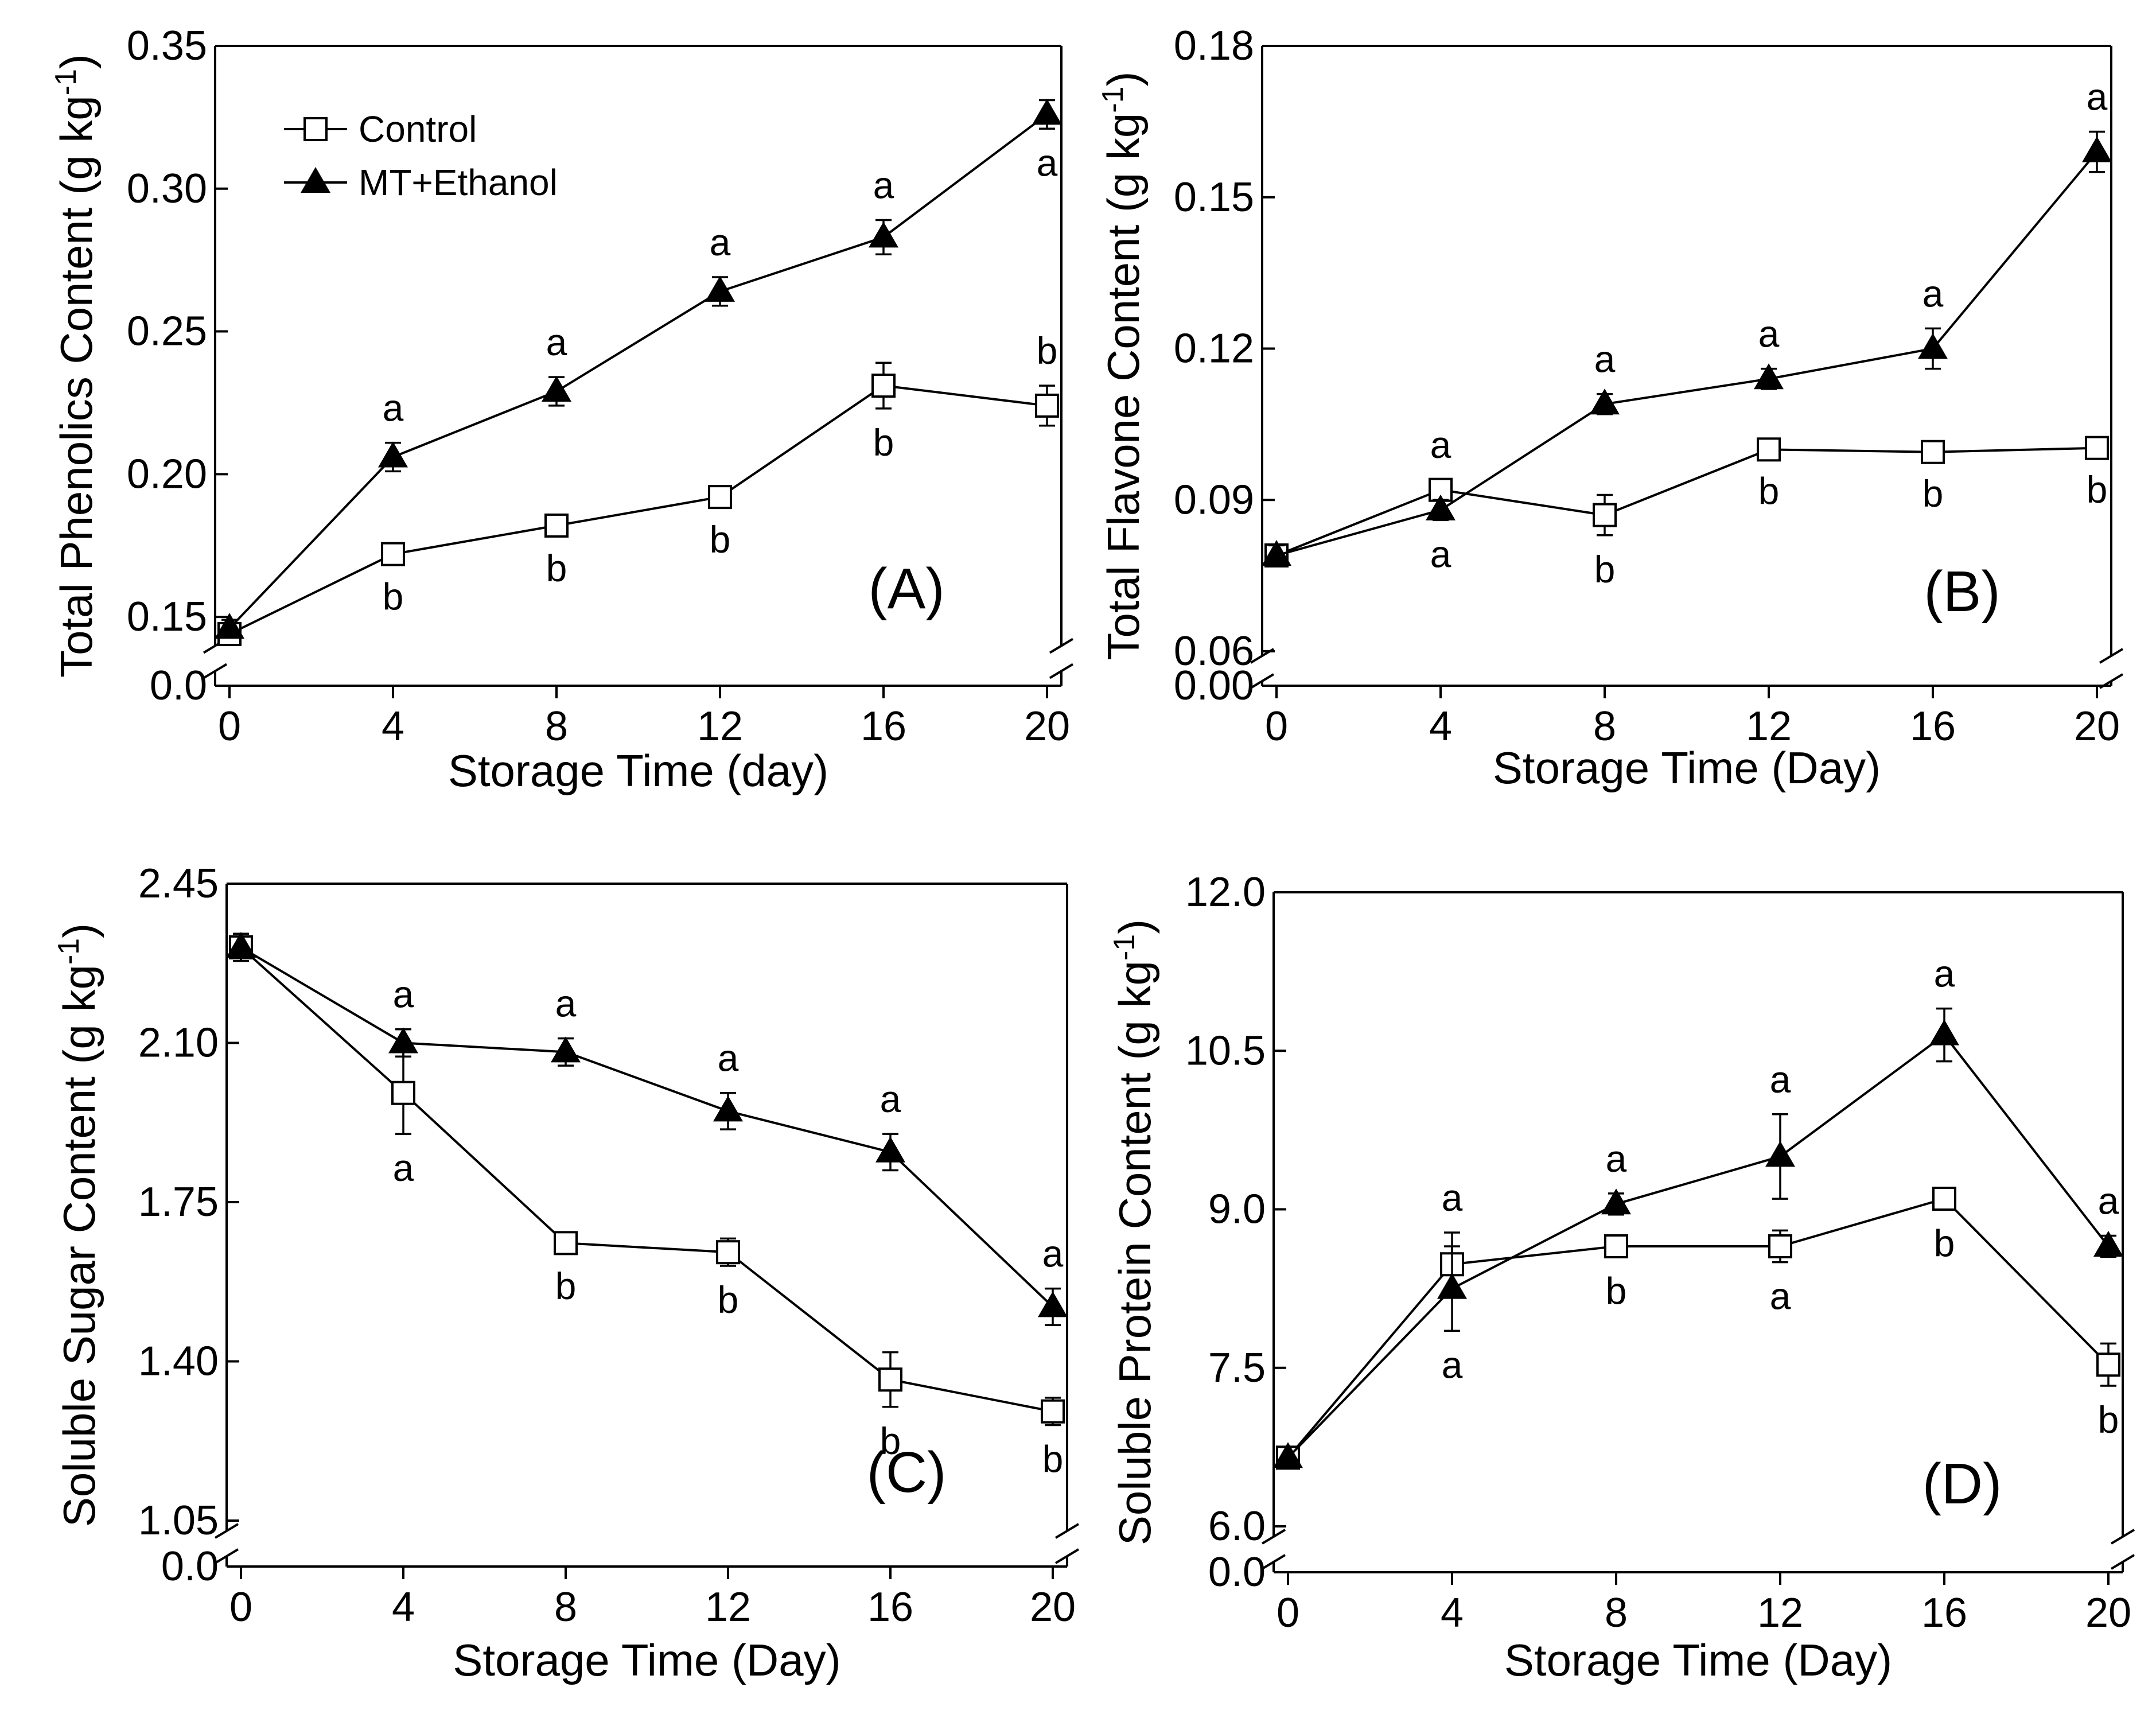 The width and height of the screenshot is (2156, 1718). Describe the element at coordinates (178, 1202) in the screenshot. I see `y-tick-label: 1.75` at that location.